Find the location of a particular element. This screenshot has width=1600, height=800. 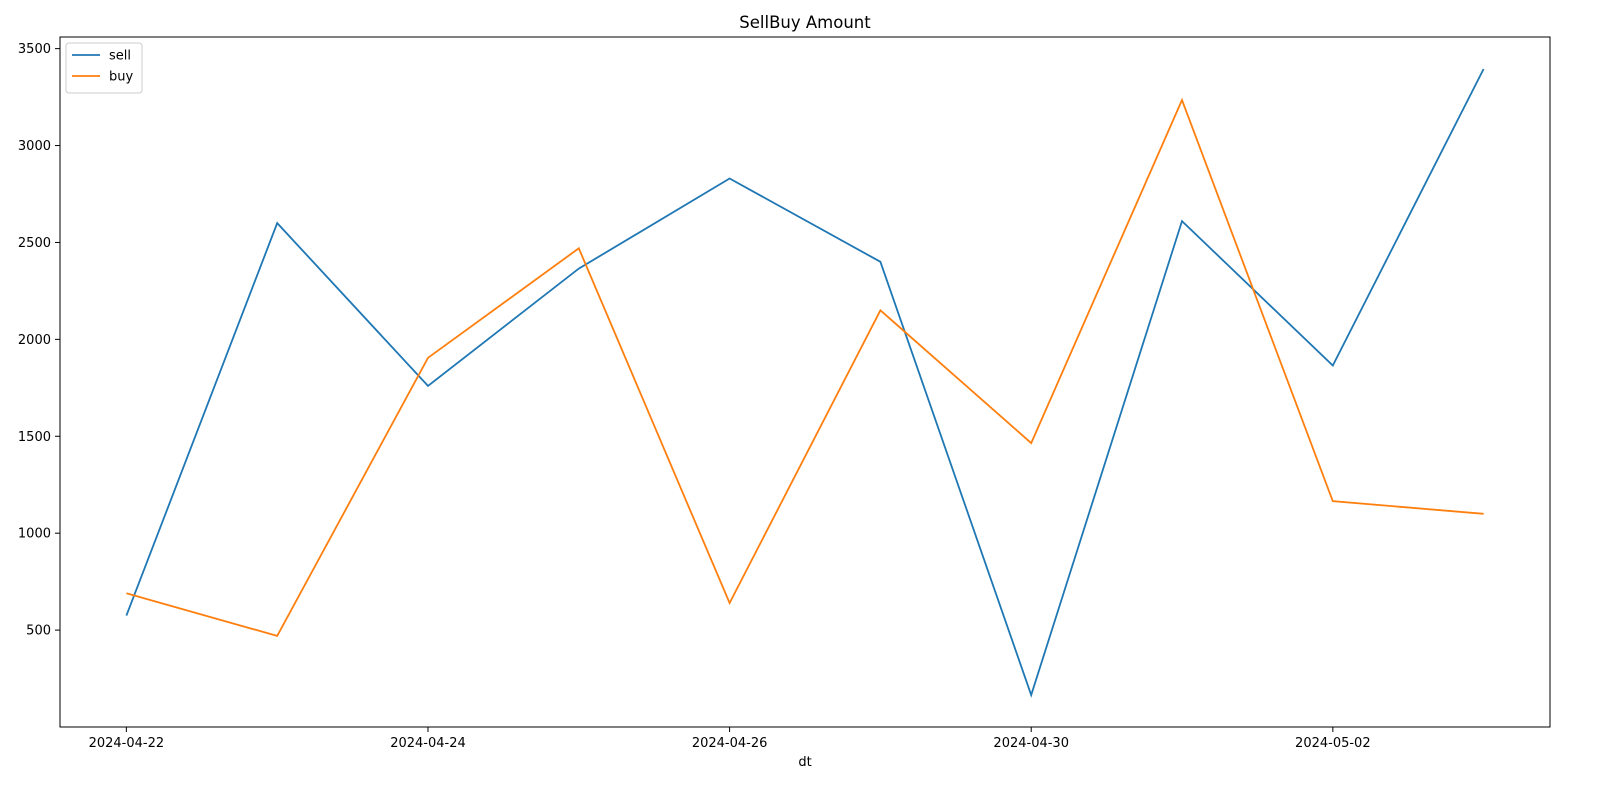

x-axis-label: dt is located at coordinates (804, 762).